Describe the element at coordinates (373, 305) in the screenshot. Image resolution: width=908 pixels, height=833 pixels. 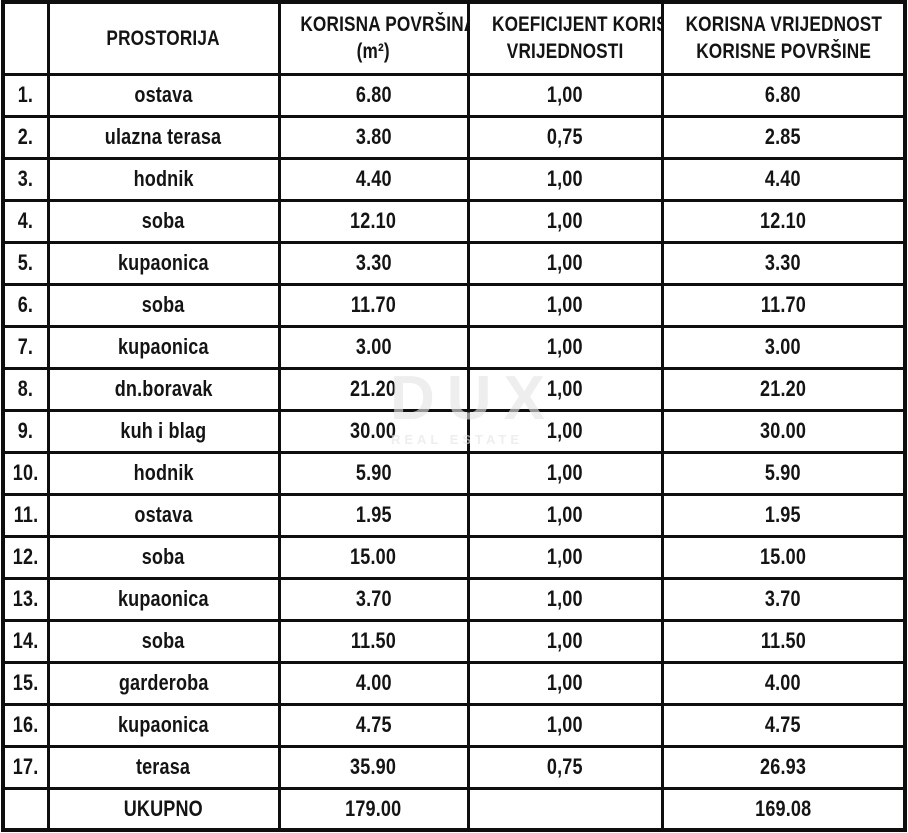
I see `area-value: 11.70` at that location.